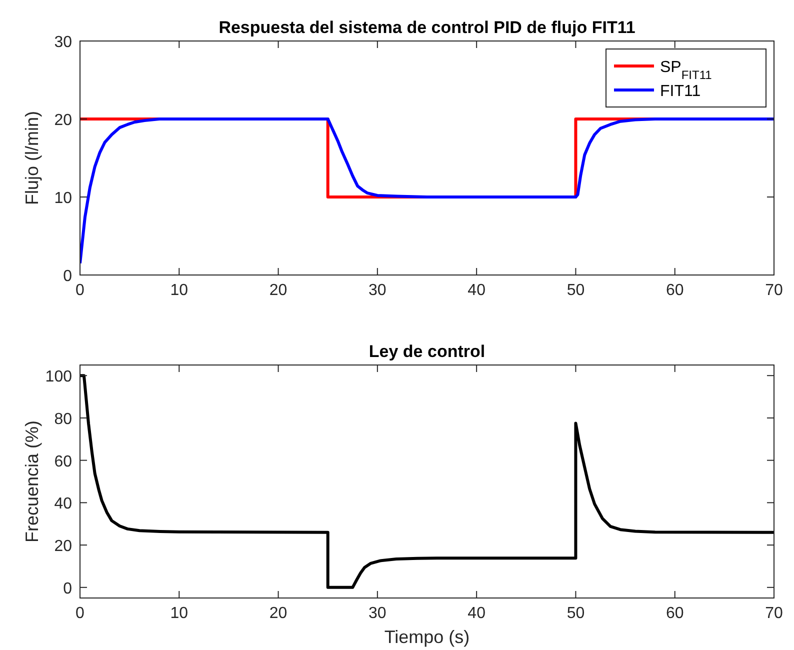 The image size is (794, 650). I want to click on y-tick-label: 60, so click(63, 461).